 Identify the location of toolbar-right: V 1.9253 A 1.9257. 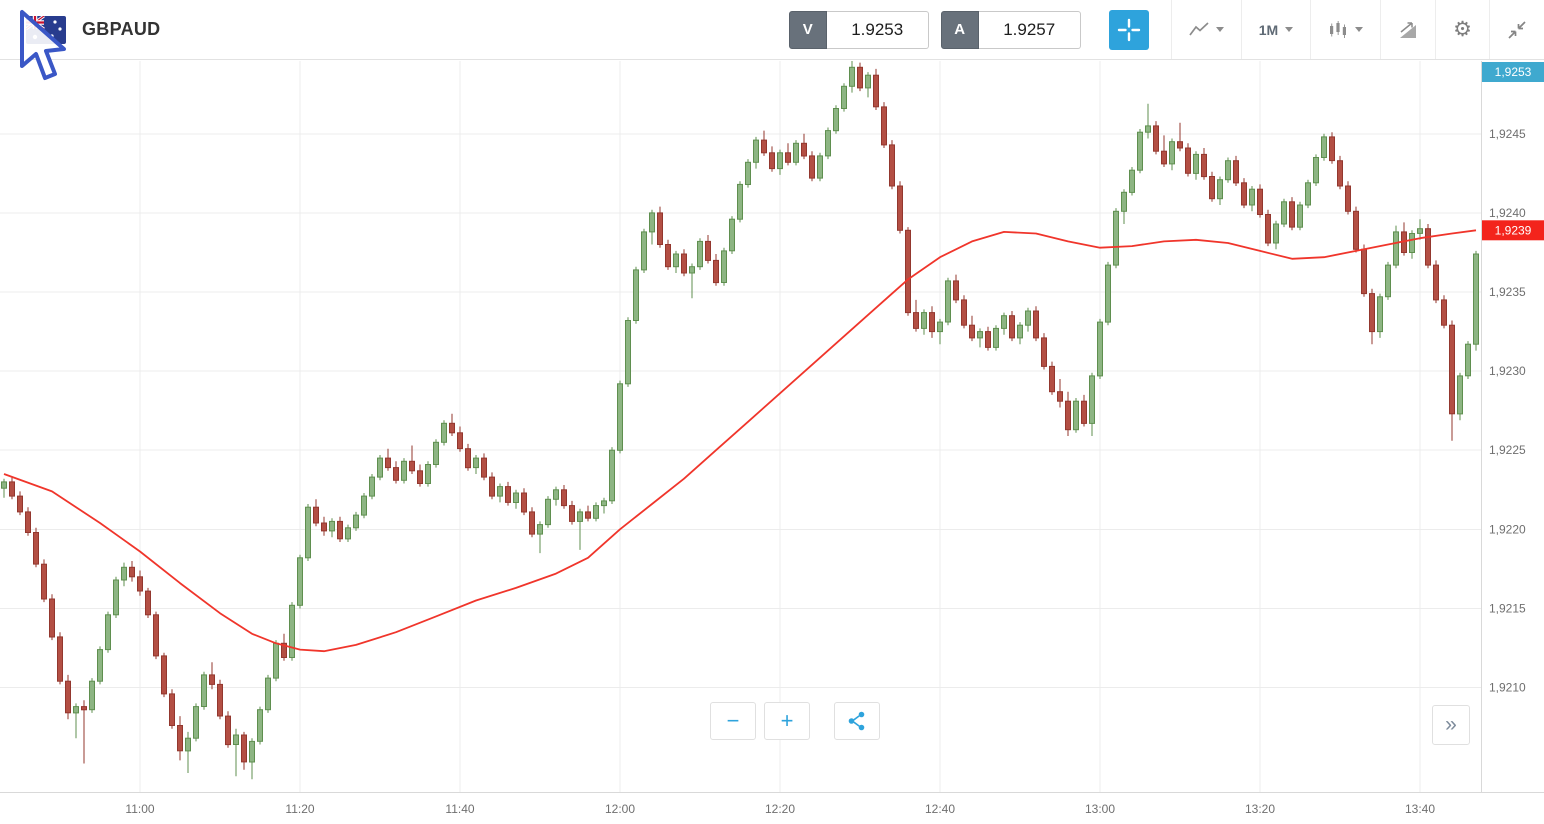
(1166, 29).